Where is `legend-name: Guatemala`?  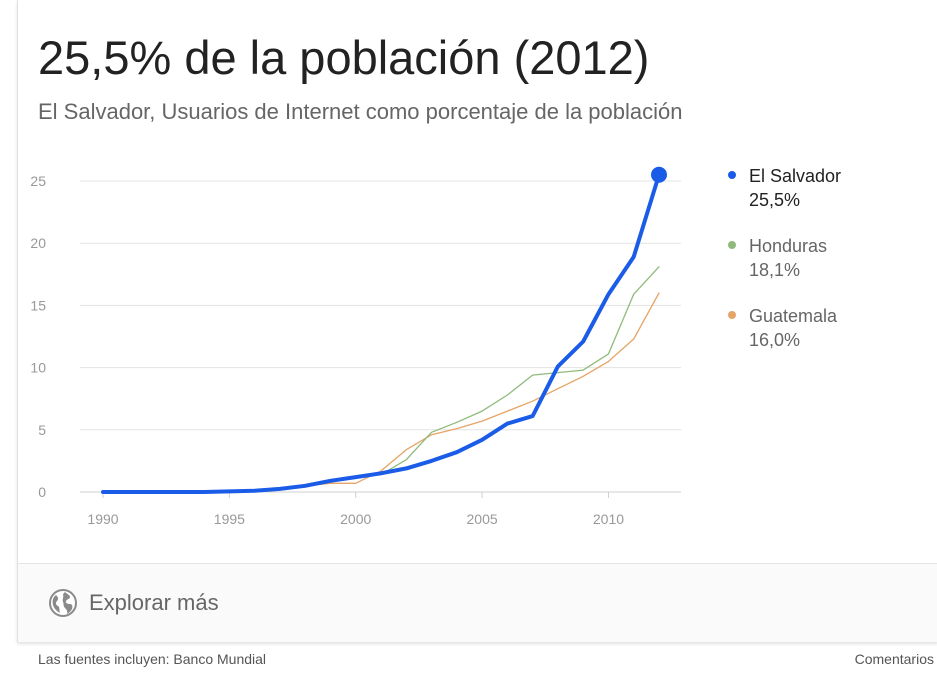
legend-name: Guatemala is located at coordinates (793, 316).